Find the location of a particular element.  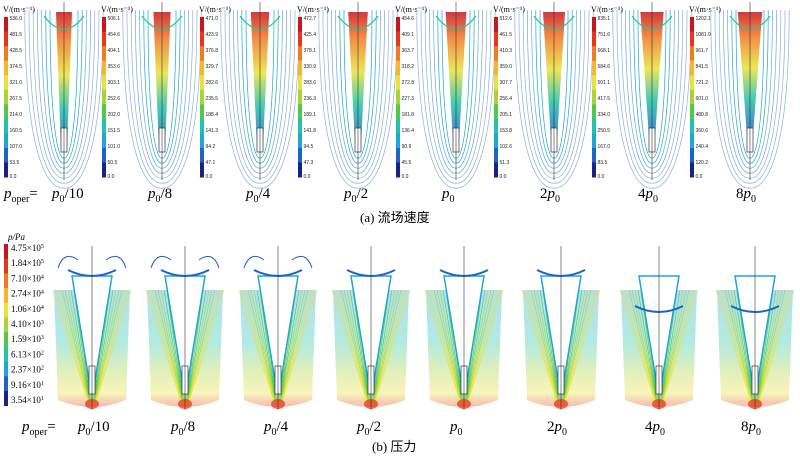

velocity-scale-tick: 330.9 is located at coordinates (310, 67).